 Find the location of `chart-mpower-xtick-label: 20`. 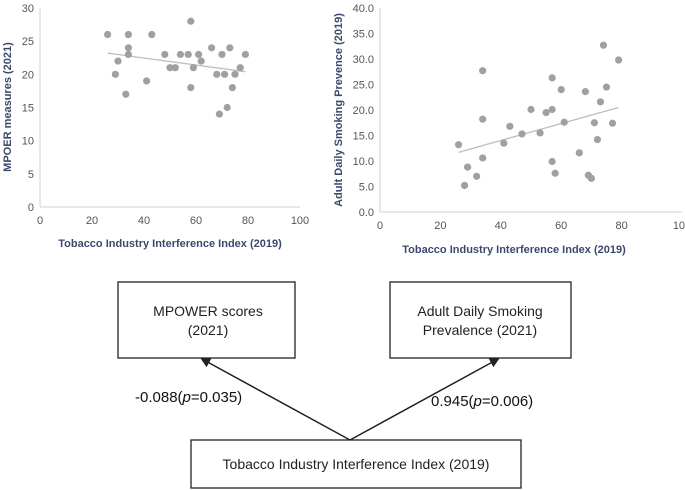

chart-mpower-xtick-label: 20 is located at coordinates (92, 221).